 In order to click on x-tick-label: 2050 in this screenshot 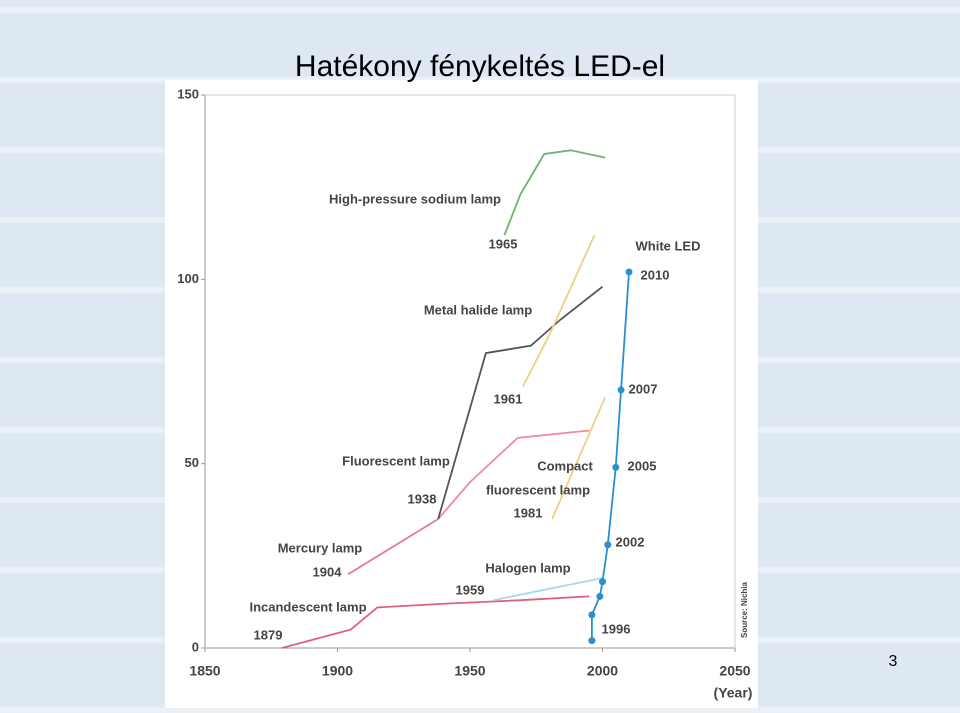, I will do `click(734, 671)`.